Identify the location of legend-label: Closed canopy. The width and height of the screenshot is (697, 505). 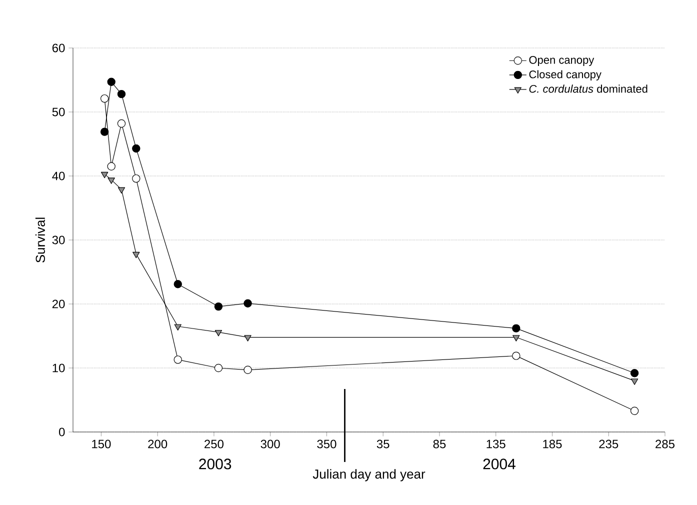
(565, 75).